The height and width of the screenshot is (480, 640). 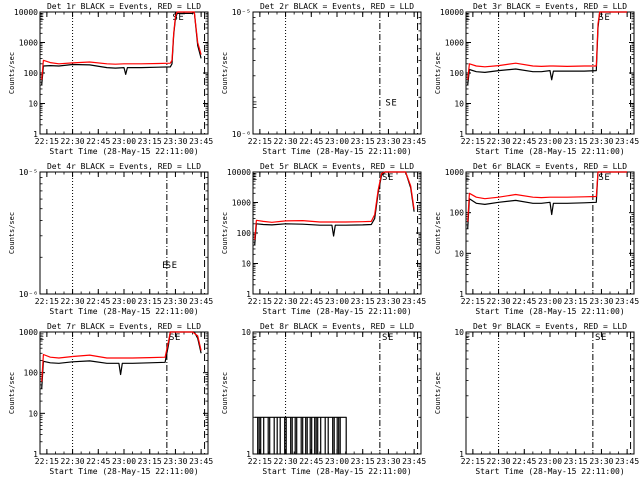 I want to click on panel-title: Det 2r BLACK = Events, RED = LLD, so click(x=337, y=6).